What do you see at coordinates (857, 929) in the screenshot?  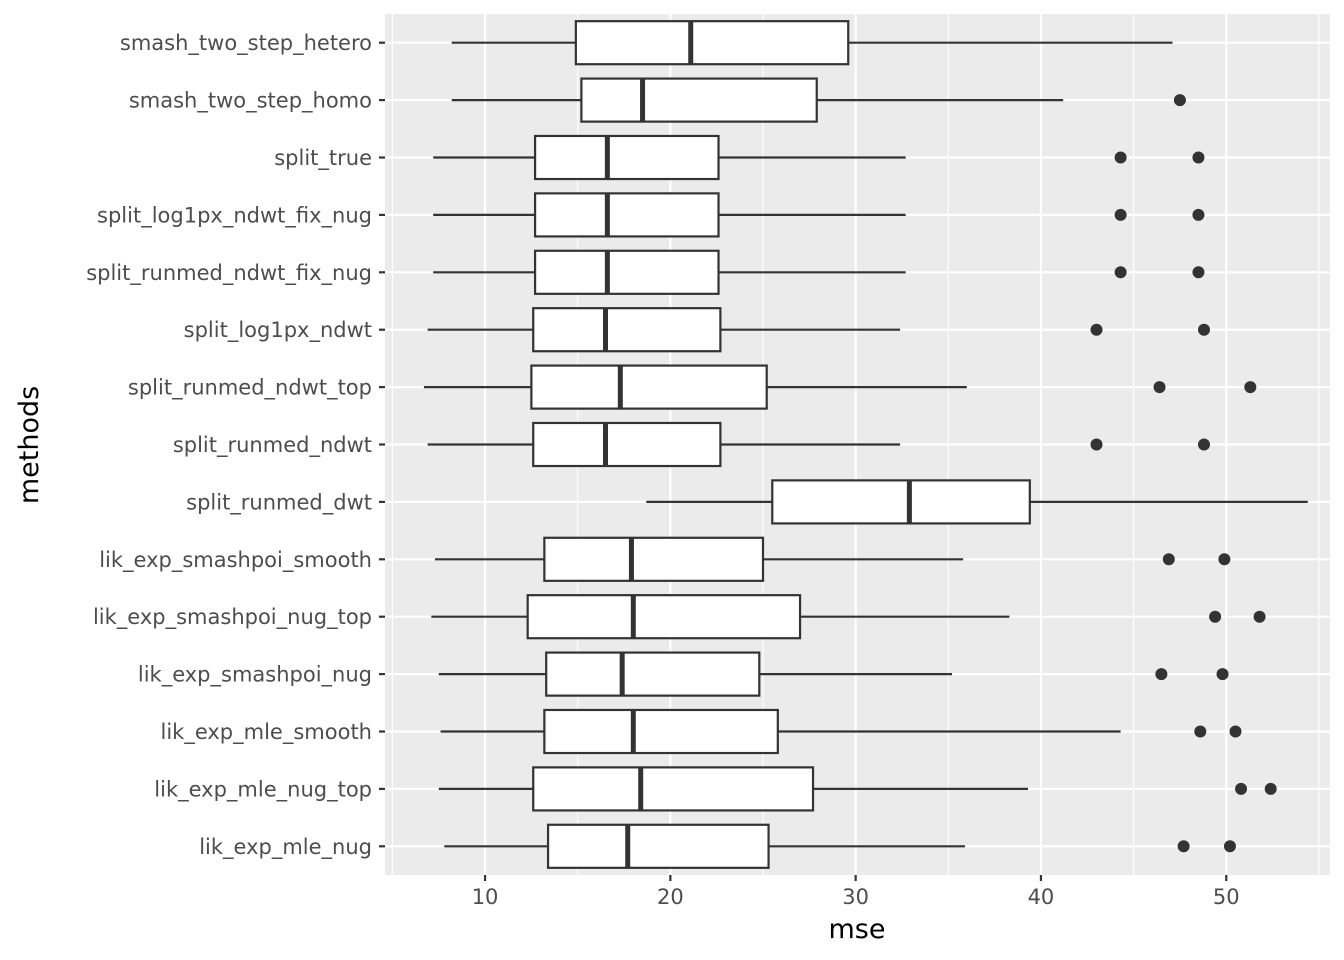 I see `x-axis-title: mse` at bounding box center [857, 929].